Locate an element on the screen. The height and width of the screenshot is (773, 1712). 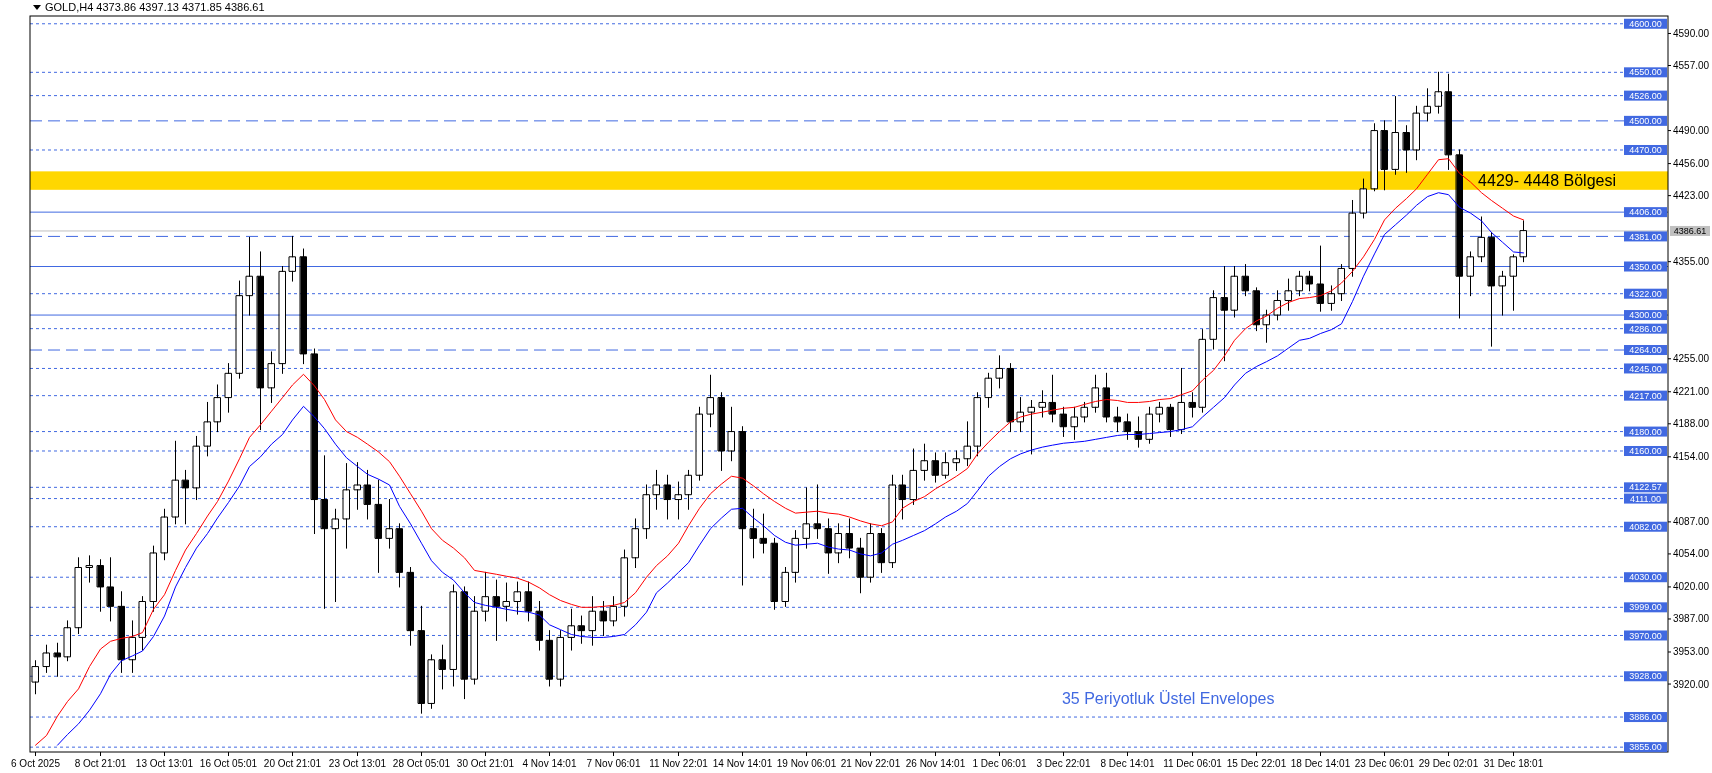
x-tick-label: 16 Oct 05:01 is located at coordinates (228, 763).